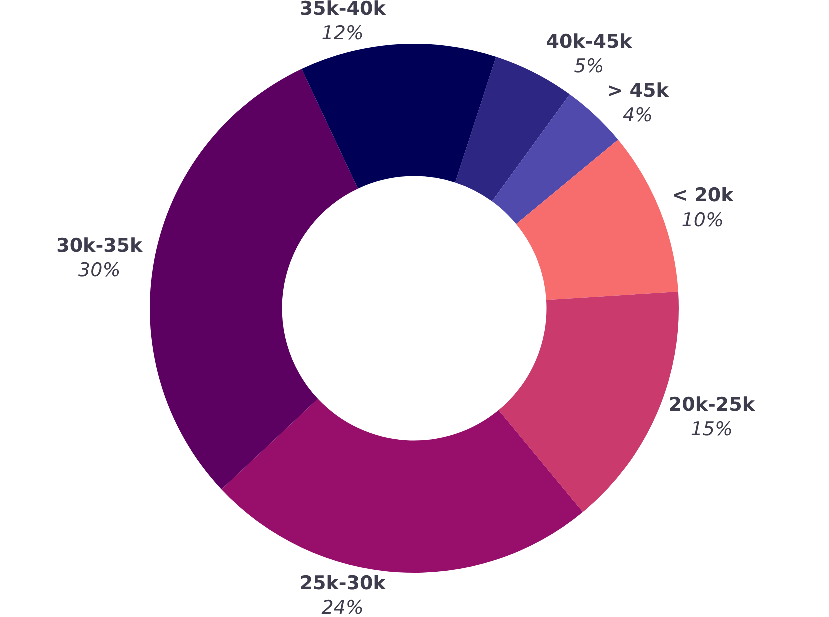 The height and width of the screenshot is (617, 829). I want to click on slice-label: 30k-35k, so click(100, 245).